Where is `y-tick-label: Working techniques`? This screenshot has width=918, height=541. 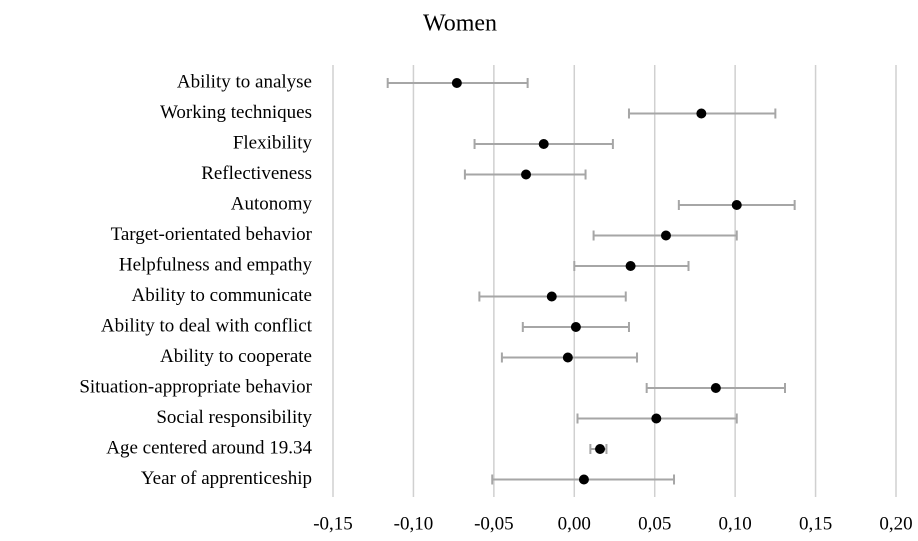 y-tick-label: Working techniques is located at coordinates (236, 112).